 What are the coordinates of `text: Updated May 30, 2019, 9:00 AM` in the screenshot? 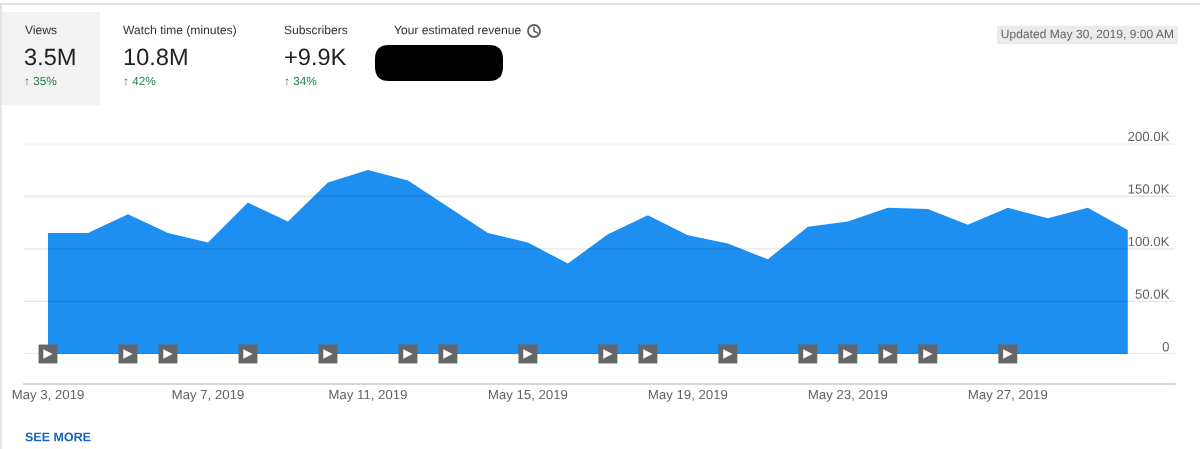 It's located at (1087, 35).